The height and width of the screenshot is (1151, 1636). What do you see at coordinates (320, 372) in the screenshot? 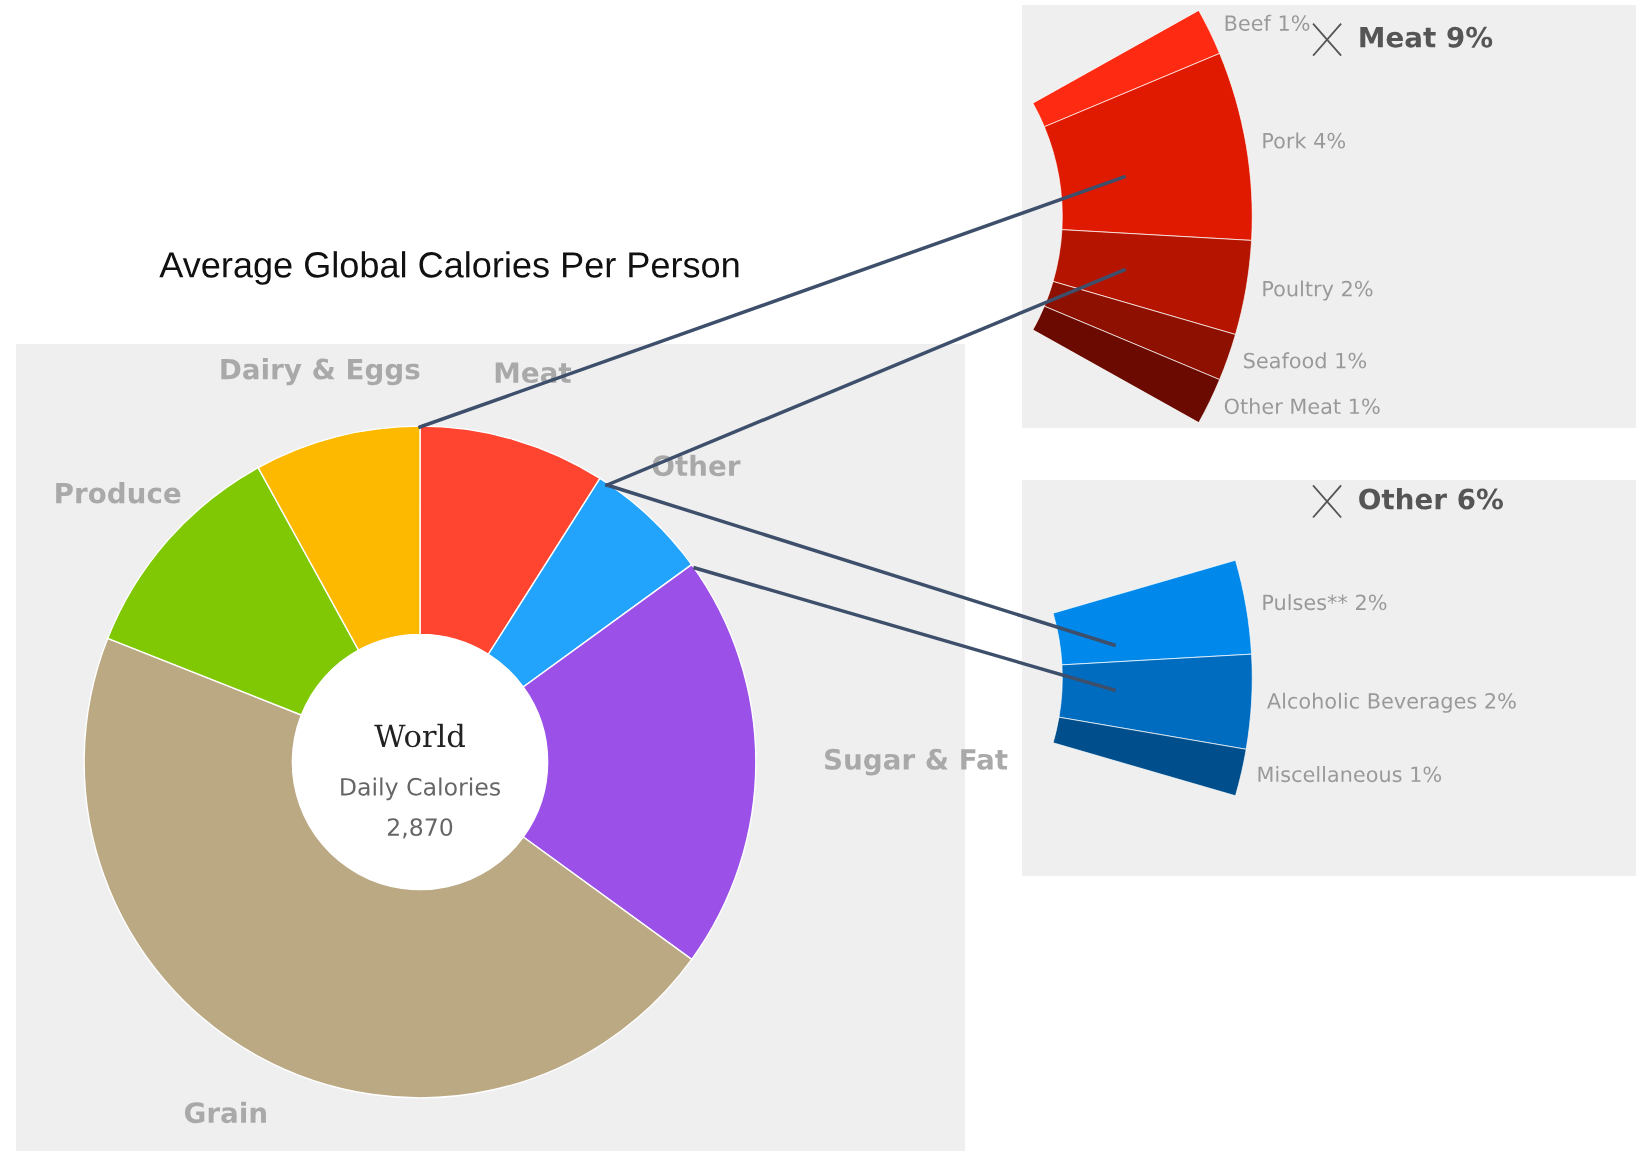
I see `slice-label: Dairy & Eggs` at bounding box center [320, 372].